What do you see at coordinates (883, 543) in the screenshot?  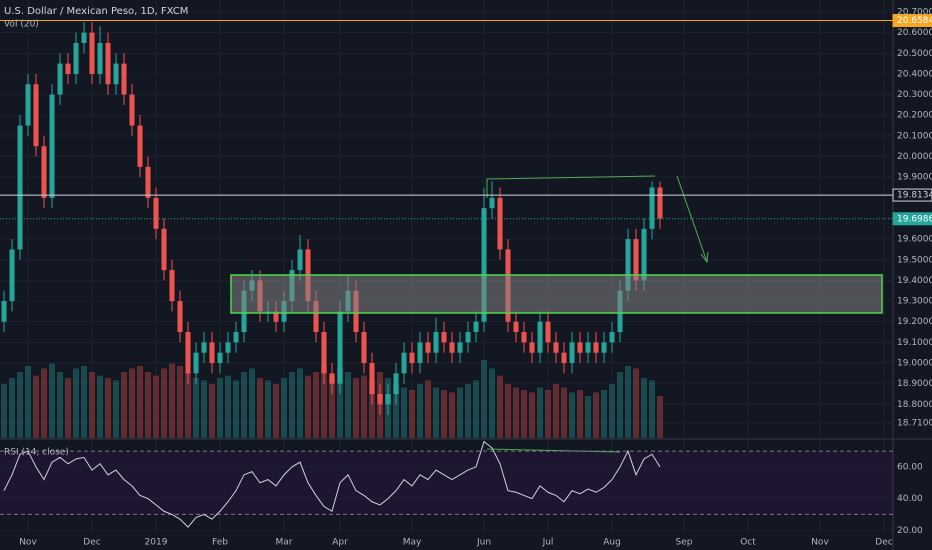 I see `x-tick-label: Dec` at bounding box center [883, 543].